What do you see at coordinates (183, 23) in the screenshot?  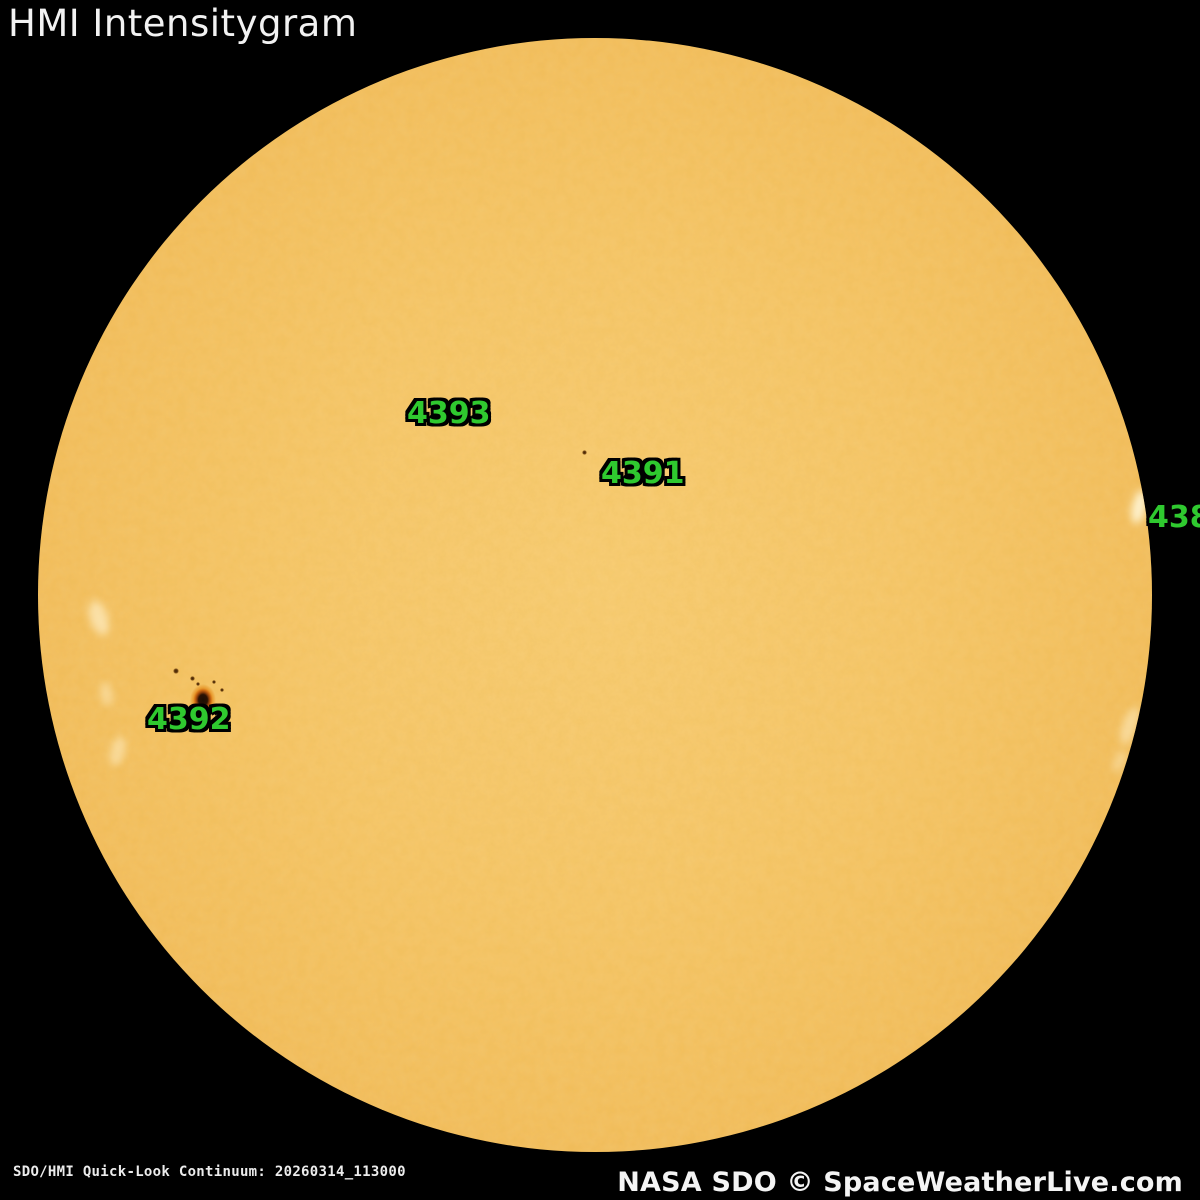 I see `page-title: HMI Intensitygram` at bounding box center [183, 23].